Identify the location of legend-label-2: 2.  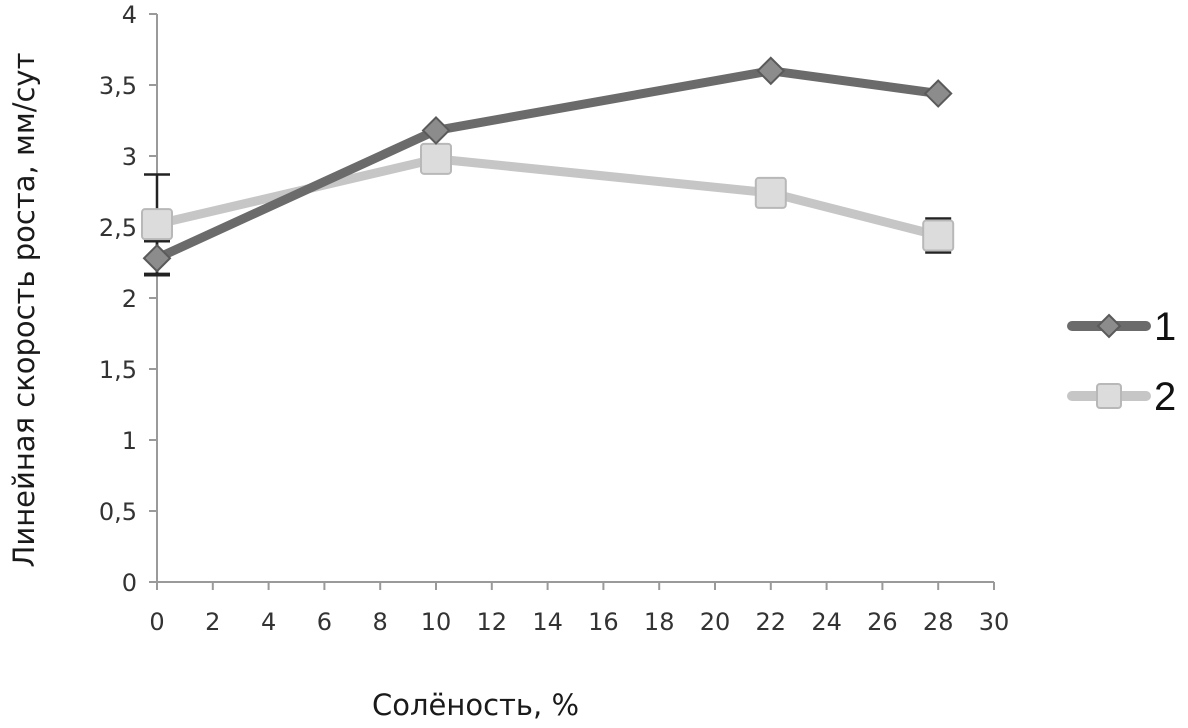
(1165, 397).